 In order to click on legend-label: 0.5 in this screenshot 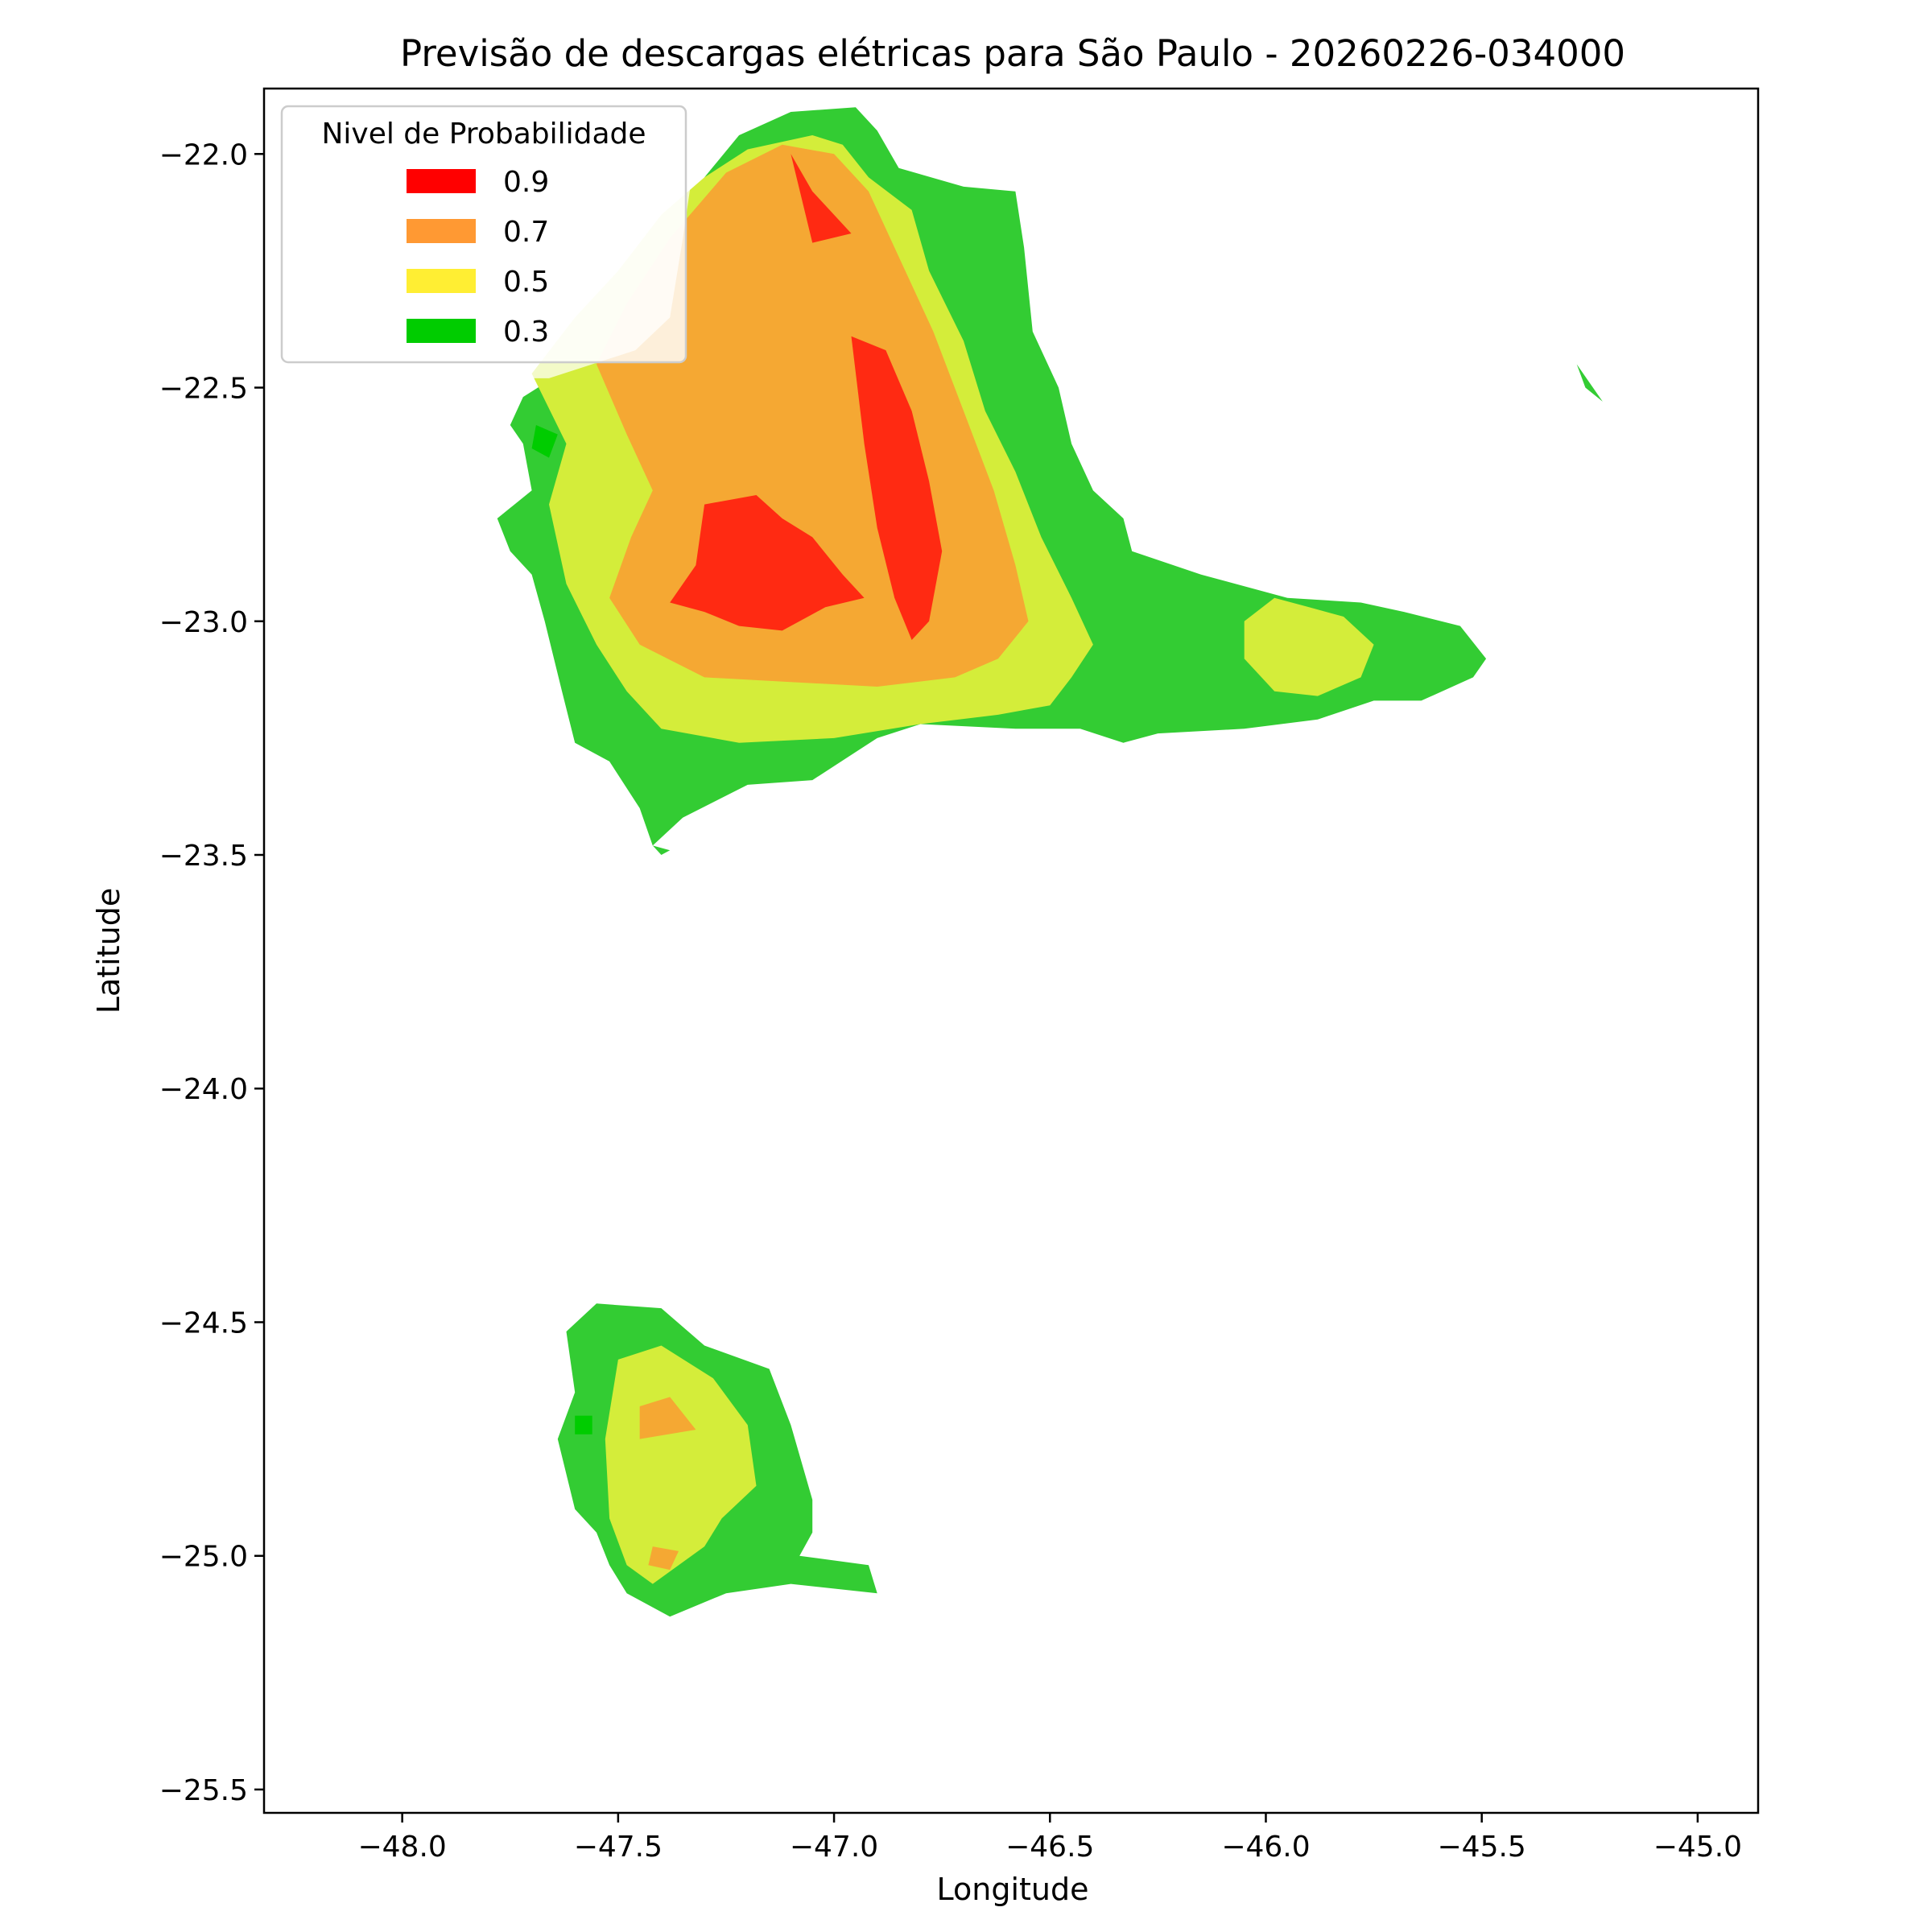, I will do `click(526, 282)`.